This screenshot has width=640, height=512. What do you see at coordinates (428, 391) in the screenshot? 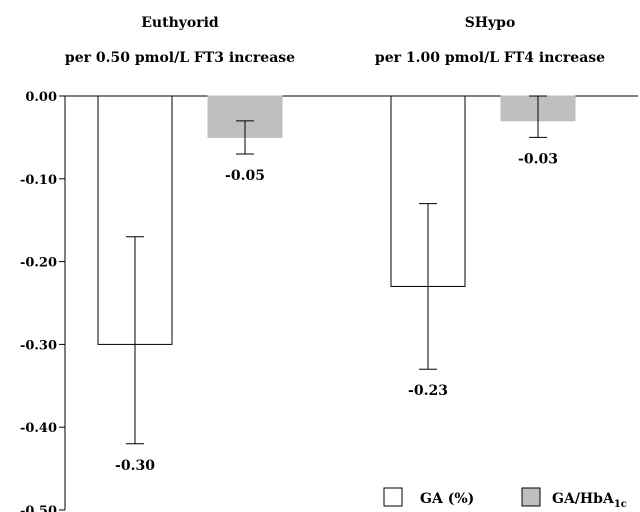
I see `data-label: -0.23` at bounding box center [428, 391].